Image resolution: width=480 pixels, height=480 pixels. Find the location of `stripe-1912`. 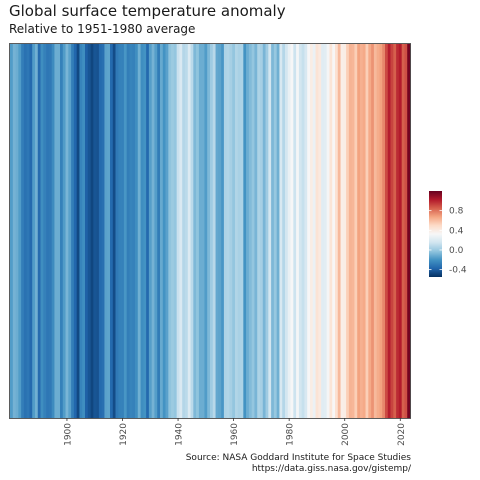

stripe-1912 is located at coordinates (100, 231).